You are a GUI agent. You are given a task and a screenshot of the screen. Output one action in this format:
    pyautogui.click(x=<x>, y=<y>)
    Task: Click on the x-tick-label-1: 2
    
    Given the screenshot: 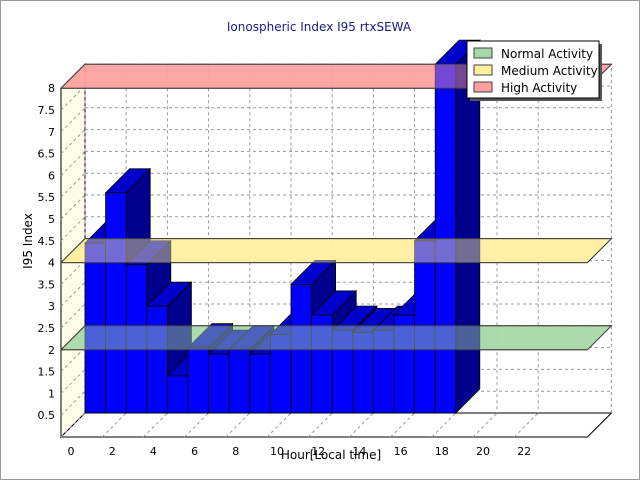 What is the action you would take?
    pyautogui.click(x=112, y=451)
    